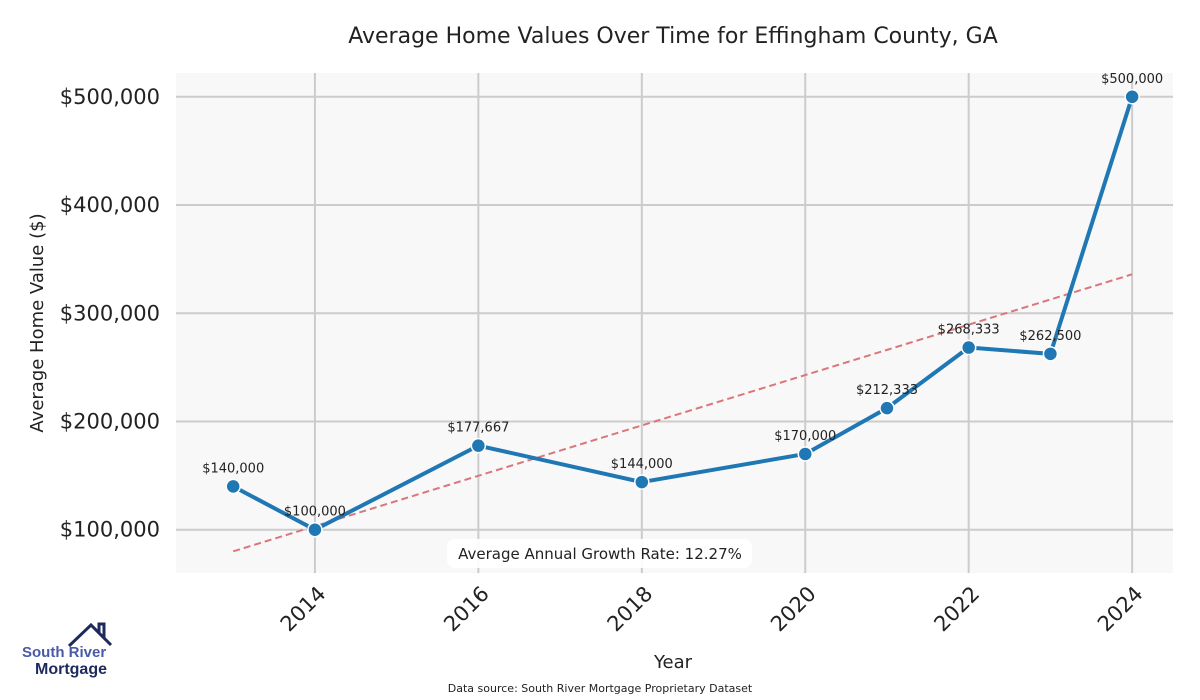 The image size is (1200, 700). I want to click on data-label: $268,333, so click(969, 330).